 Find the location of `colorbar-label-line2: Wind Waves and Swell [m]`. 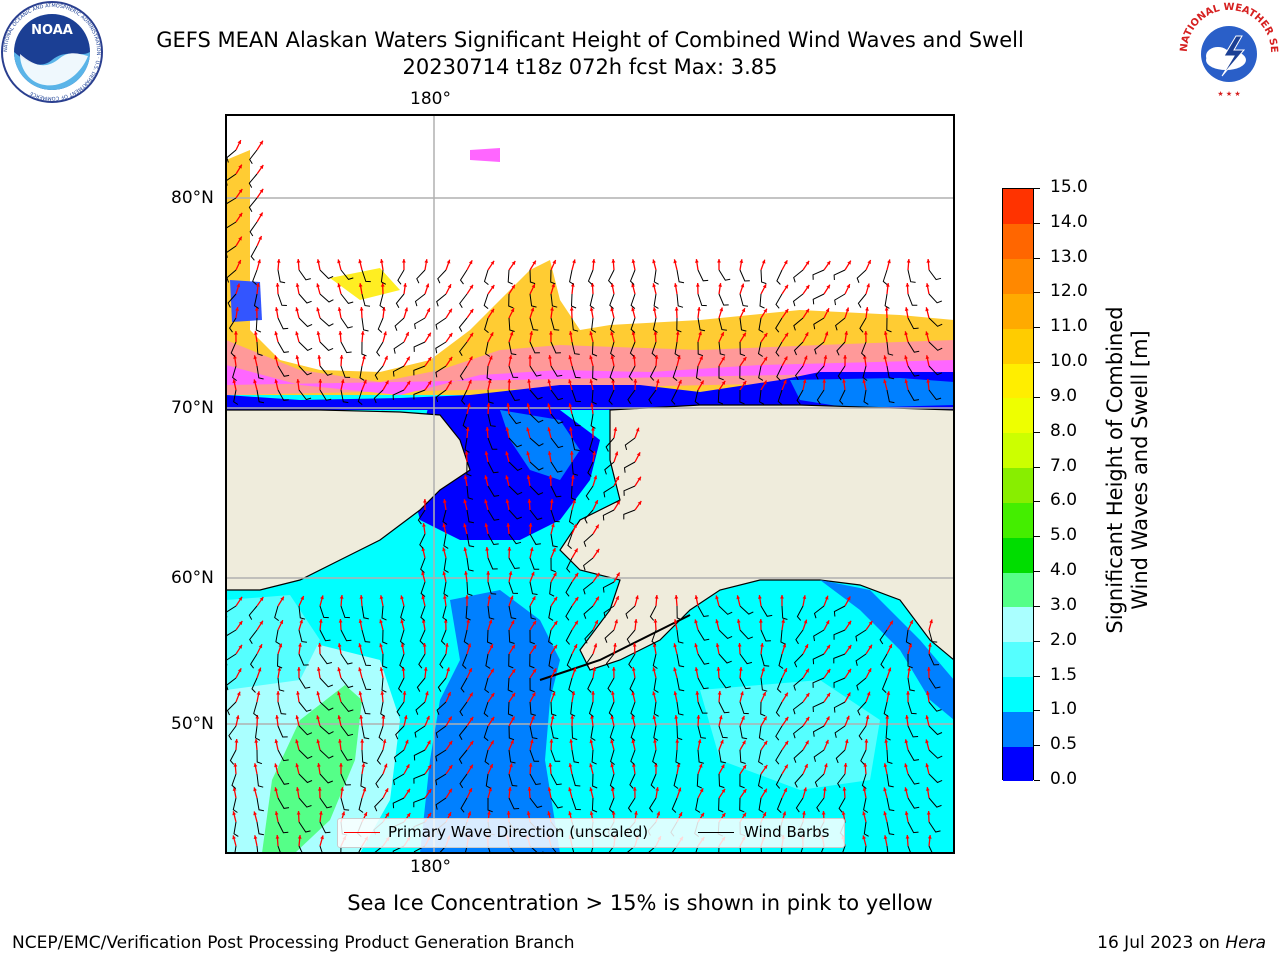

colorbar-label-line2: Wind Waves and Swell [m] is located at coordinates (1140, 470).